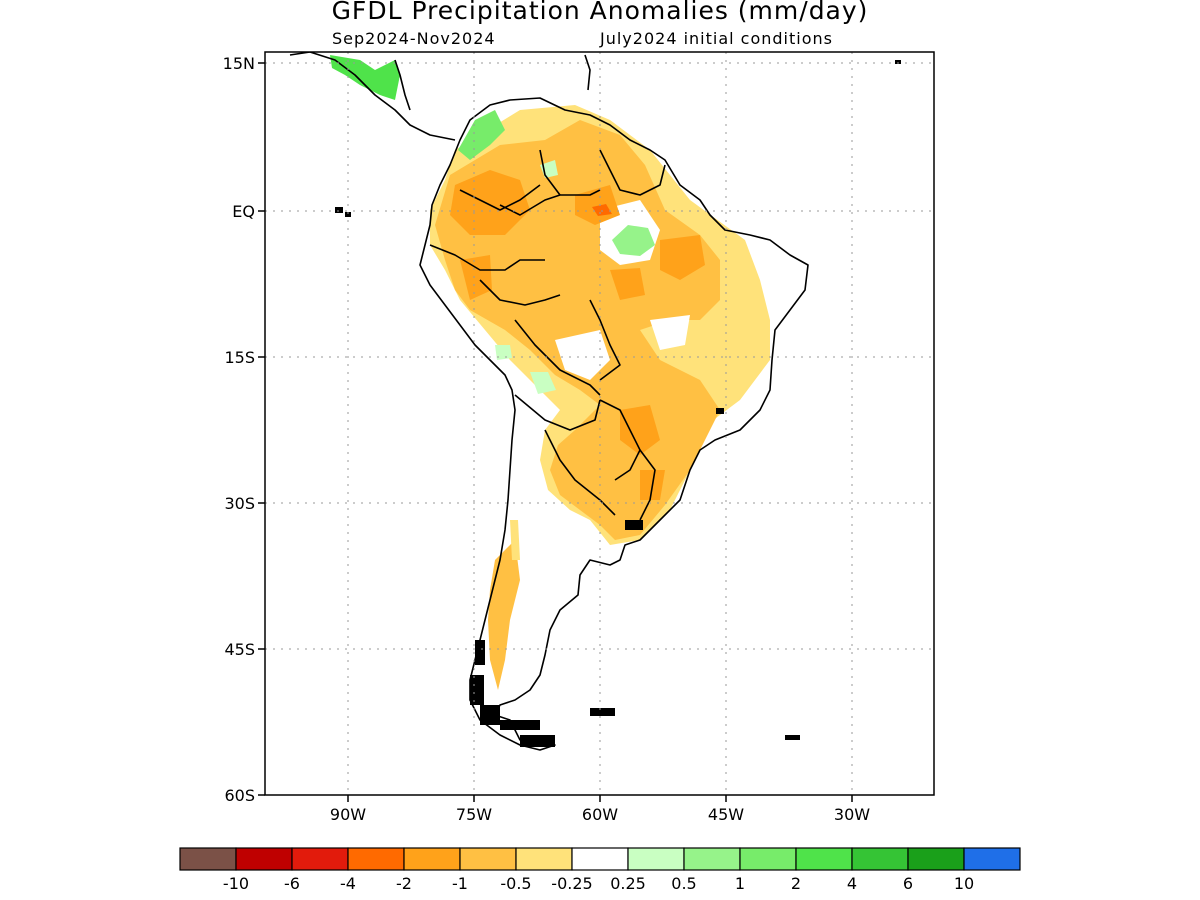 The height and width of the screenshot is (900, 1200). I want to click on colorbar-label: -1, so click(460, 883).